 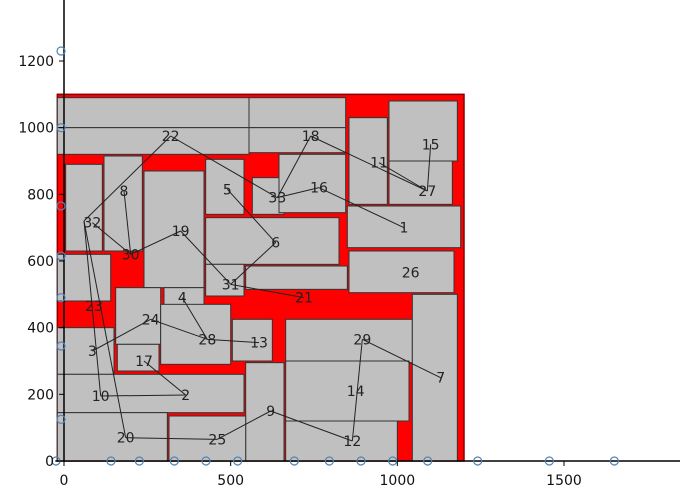 What do you see at coordinates (304, 299) in the screenshot?
I see `rectangle-label: 21` at bounding box center [304, 299].